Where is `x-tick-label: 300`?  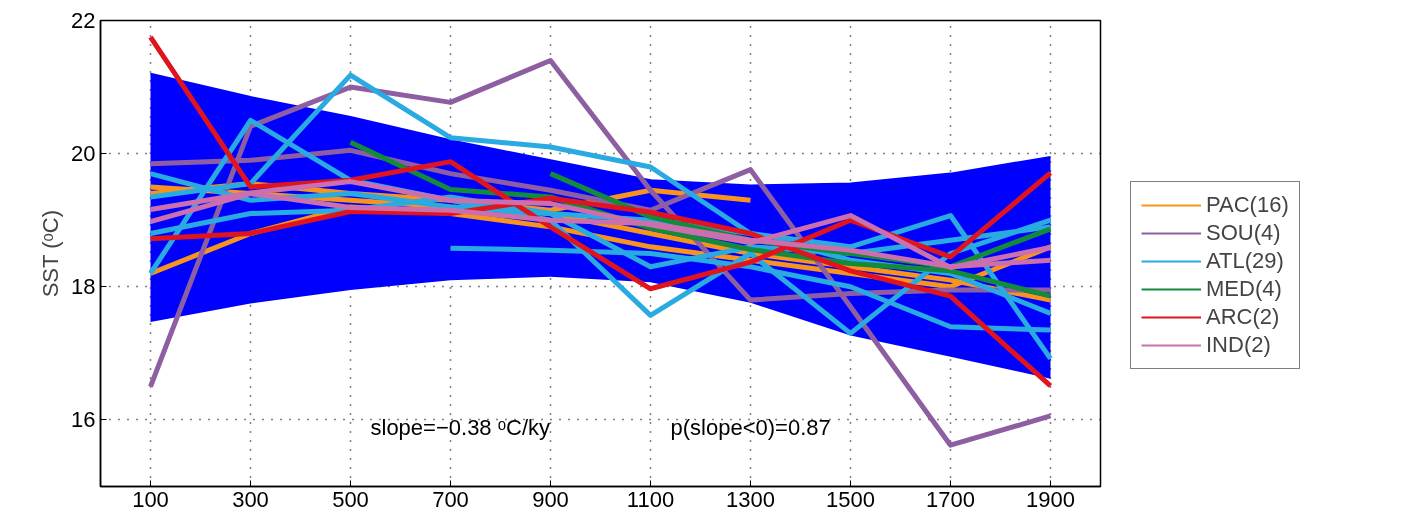 x-tick-label: 300 is located at coordinates (250, 499).